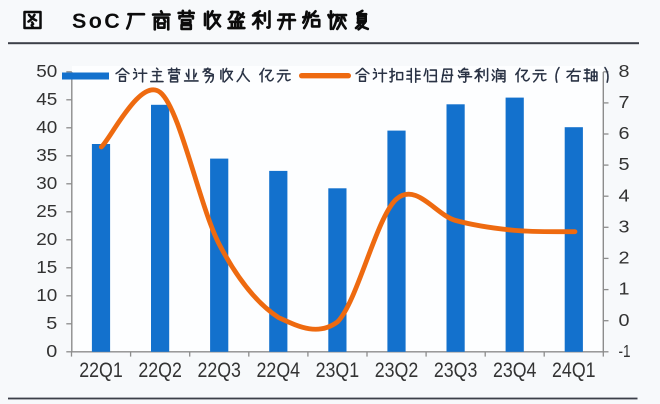 This screenshot has width=660, height=404. What do you see at coordinates (46, 295) in the screenshot?
I see `svg-text: 10` at bounding box center [46, 295].